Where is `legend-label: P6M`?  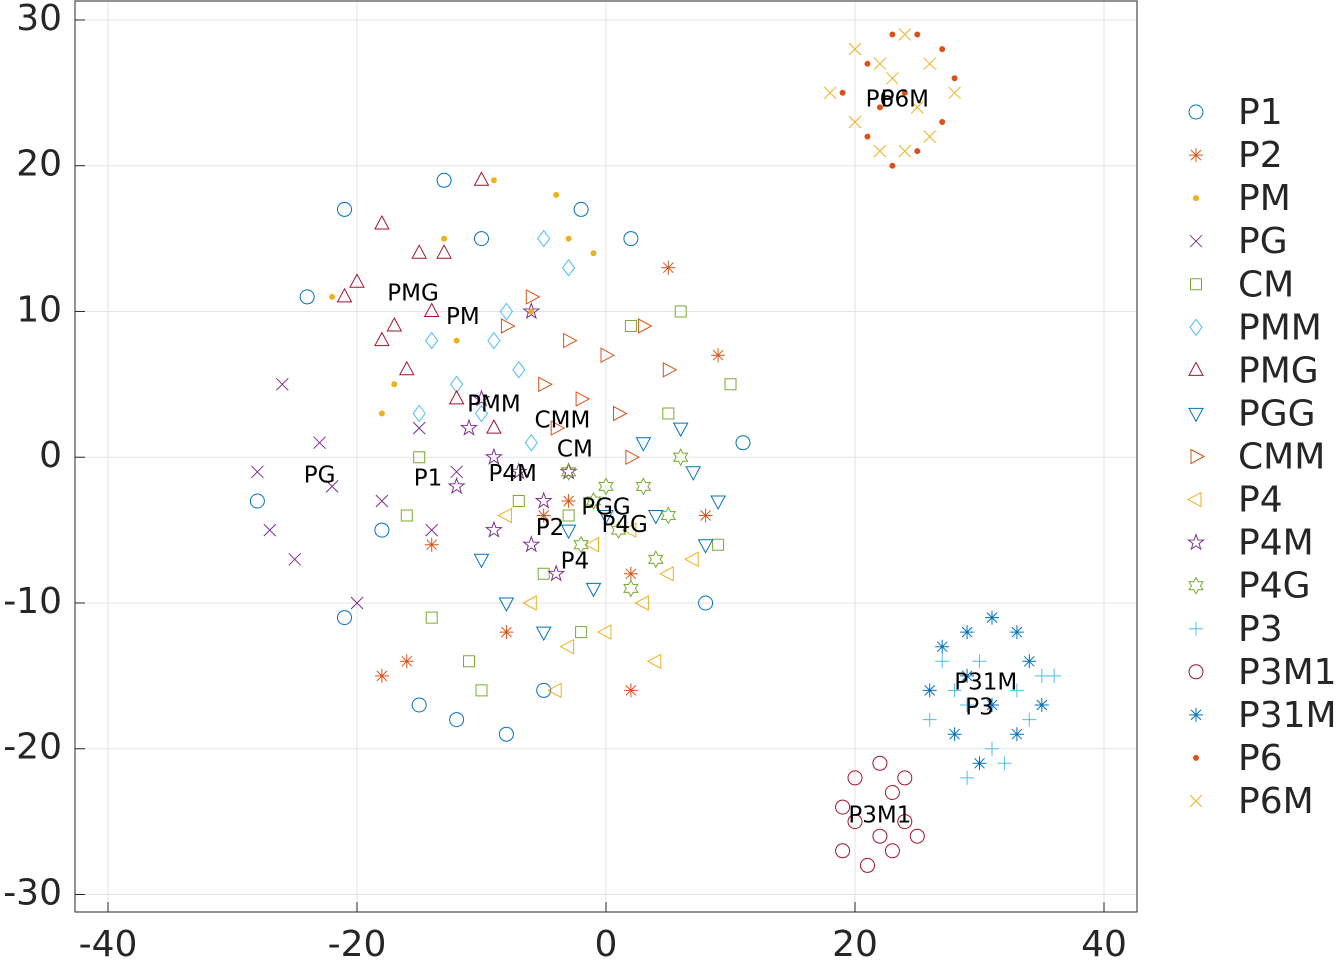 legend-label: P6M is located at coordinates (1276, 801).